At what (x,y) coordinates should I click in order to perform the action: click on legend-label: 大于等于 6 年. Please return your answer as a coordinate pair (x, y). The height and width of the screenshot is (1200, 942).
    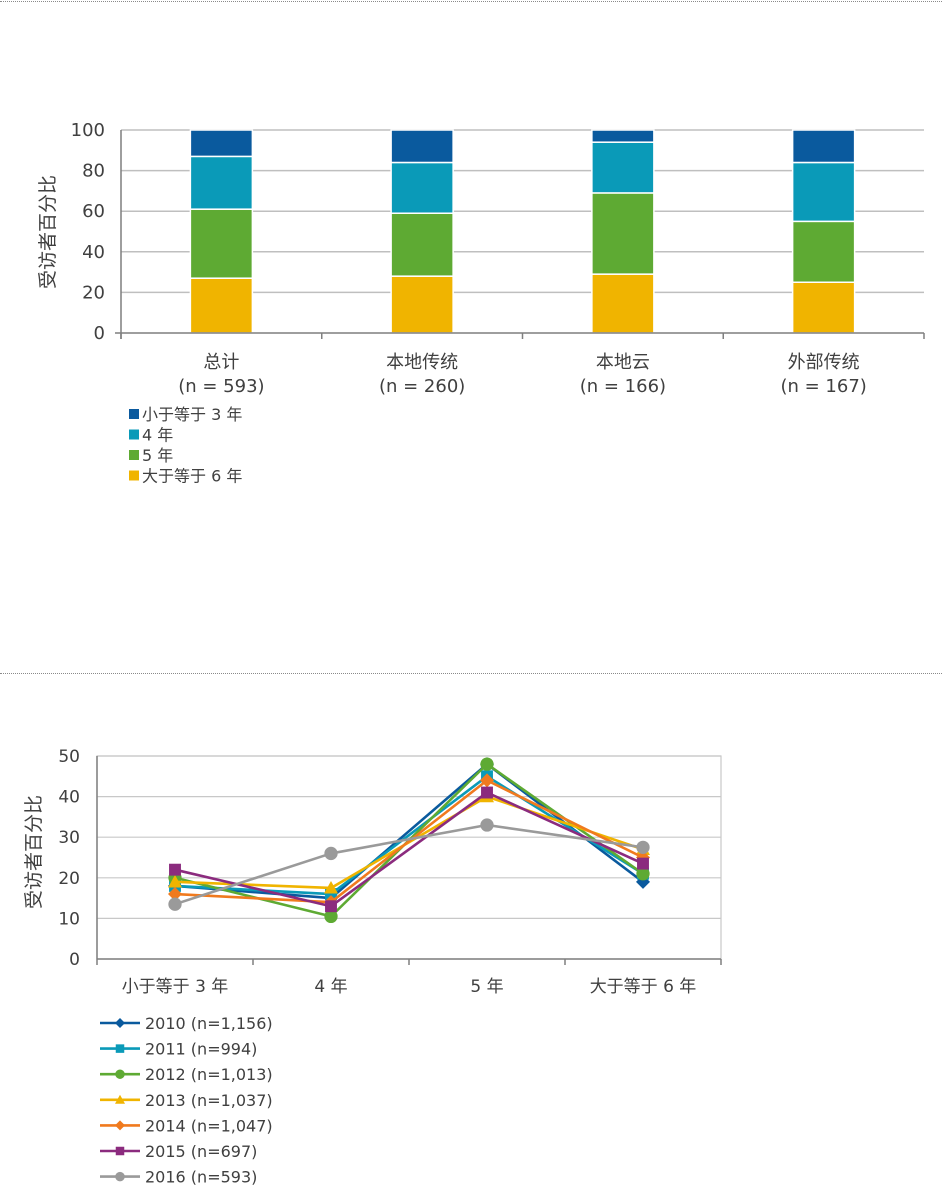
    Looking at the image, I should click on (192, 476).